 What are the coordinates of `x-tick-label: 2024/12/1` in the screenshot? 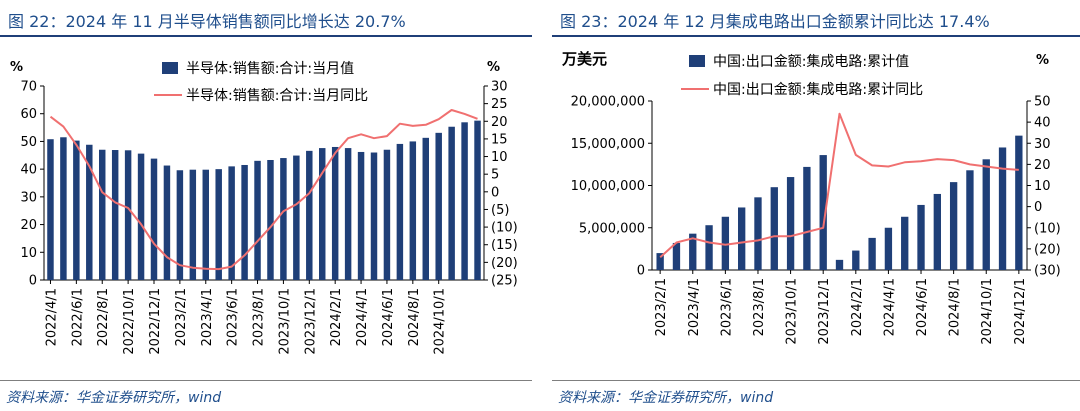 It's located at (1020, 311).